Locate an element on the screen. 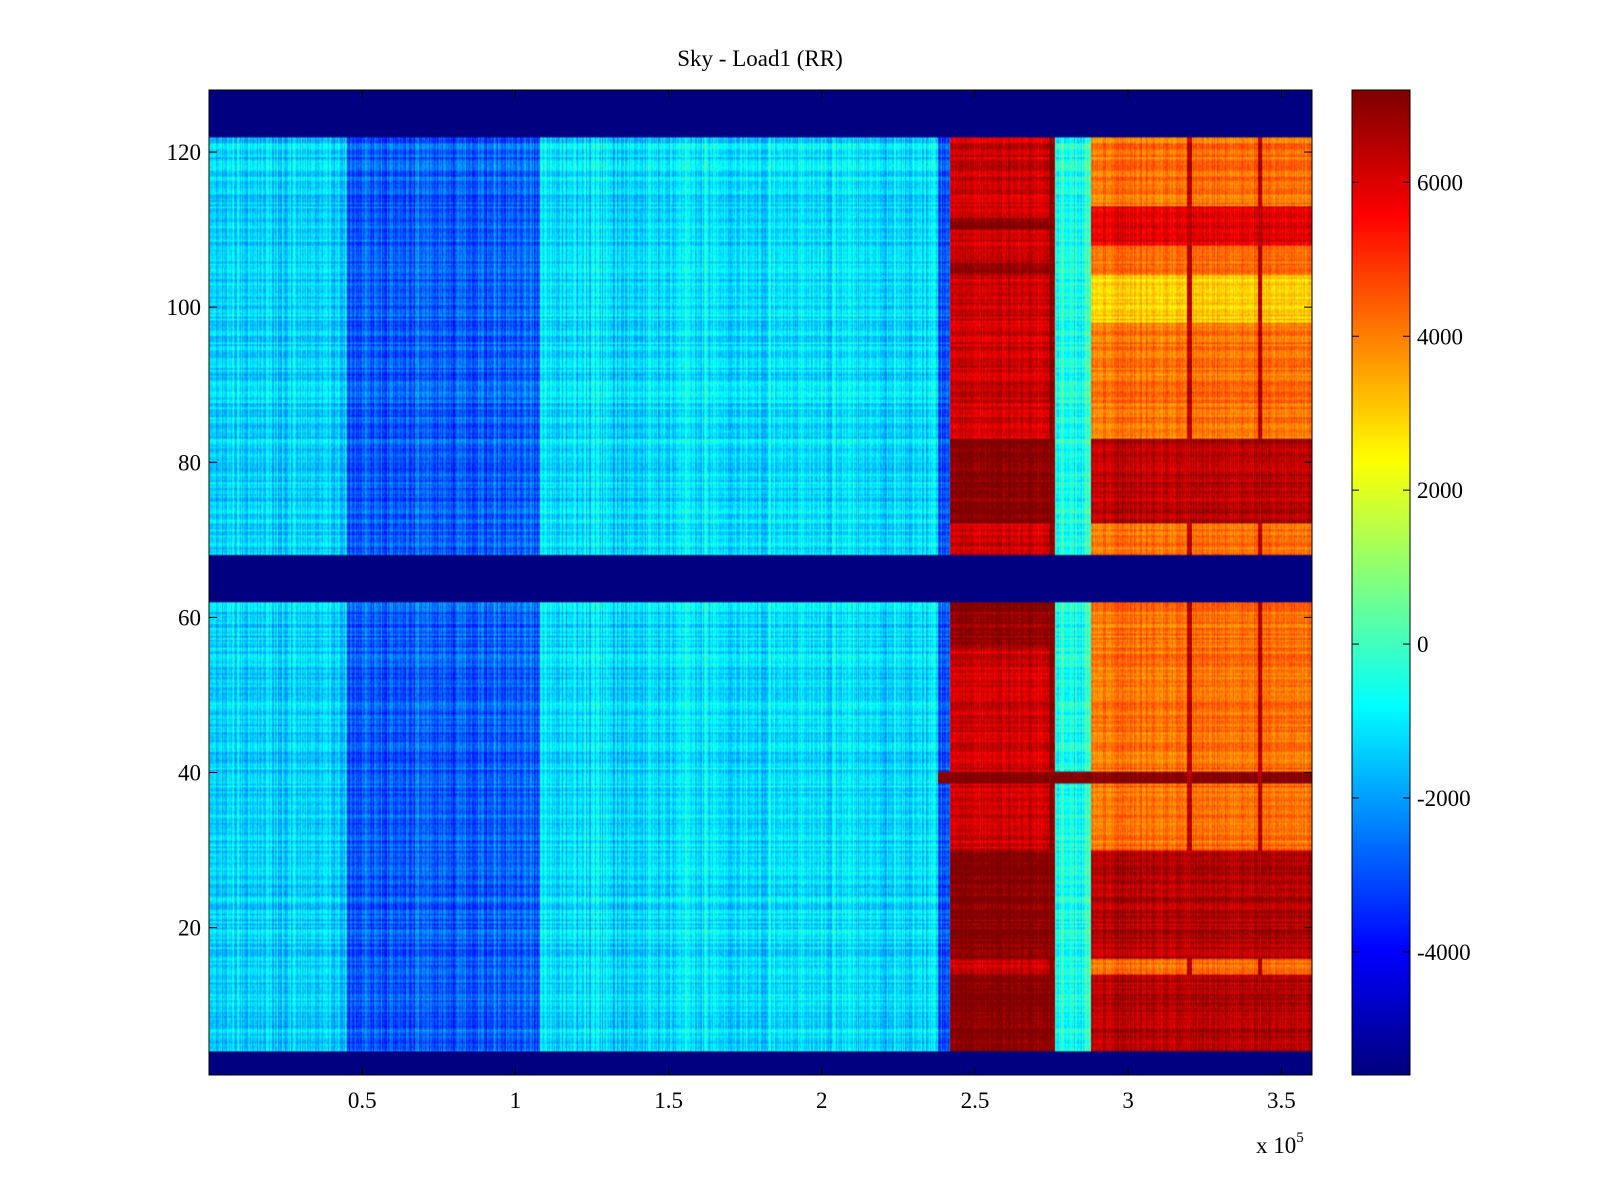  colorbar-tick-label: 4000 is located at coordinates (1440, 336).